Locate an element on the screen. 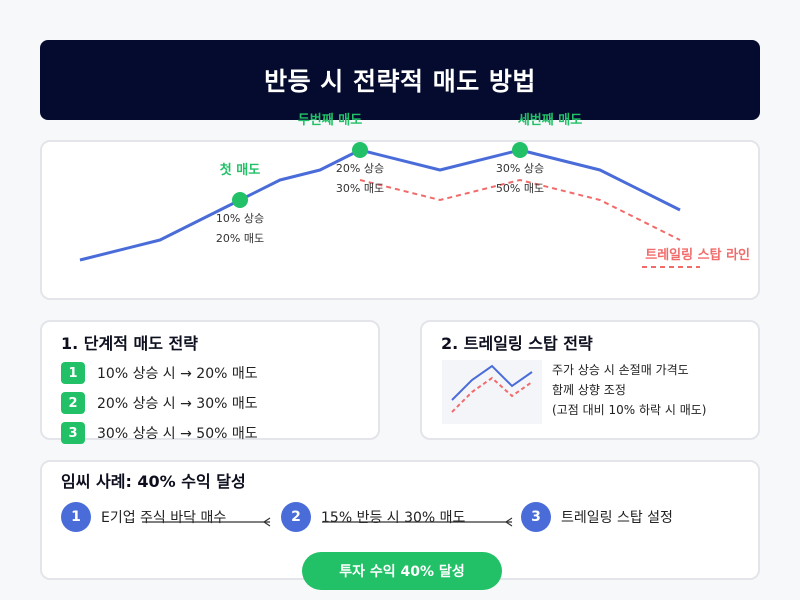 The height and width of the screenshot is (600, 800). case-step-badge: 2 is located at coordinates (296, 517).